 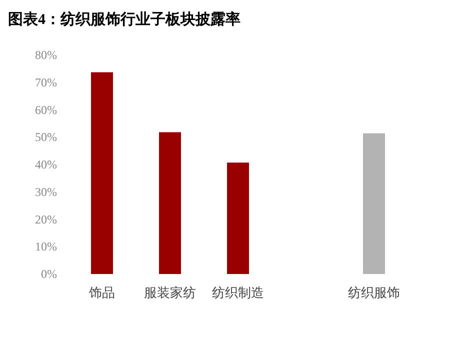 What do you see at coordinates (46, 247) in the screenshot?
I see `y-tick-label: 10%` at bounding box center [46, 247].